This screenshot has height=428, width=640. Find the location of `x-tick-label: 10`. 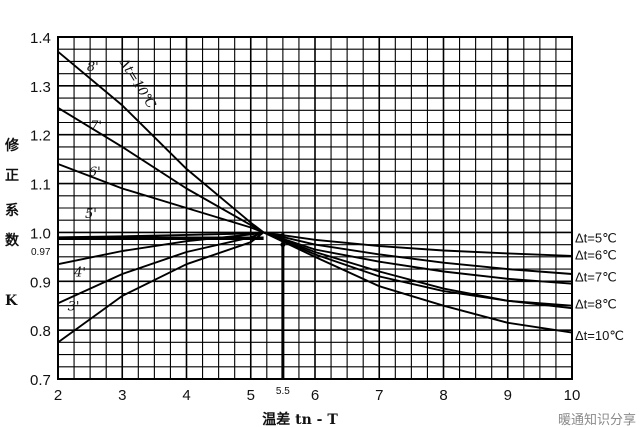

x-tick-label: 10 is located at coordinates (572, 395).